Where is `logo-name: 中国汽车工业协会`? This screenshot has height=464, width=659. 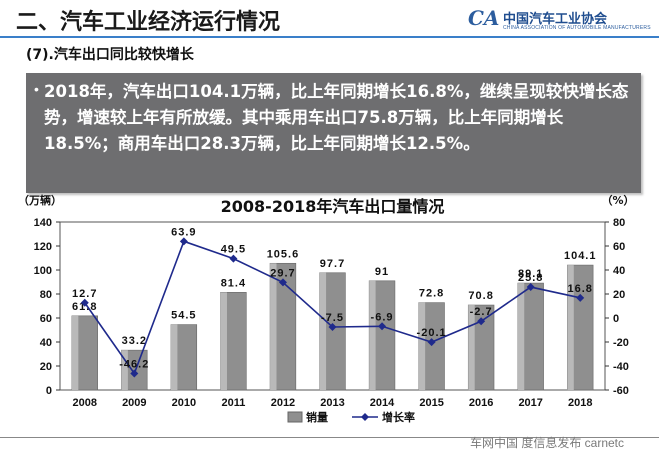 logo-name: 中国汽车工业协会 is located at coordinates (555, 19).